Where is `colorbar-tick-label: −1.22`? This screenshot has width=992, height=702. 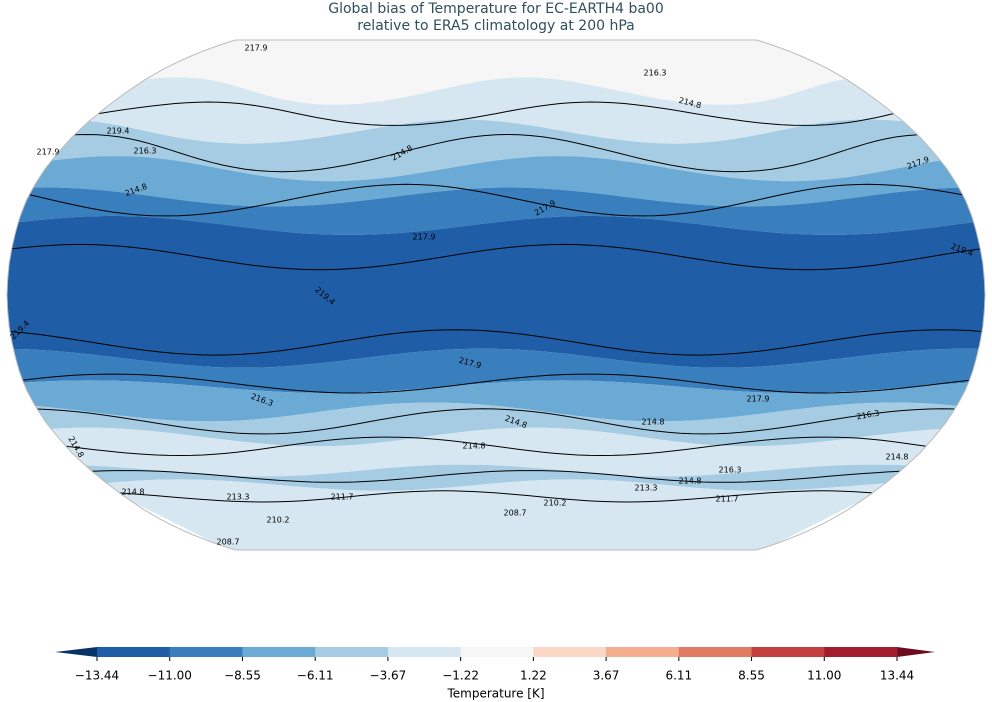
colorbar-tick-label: −1.22 is located at coordinates (460, 676).